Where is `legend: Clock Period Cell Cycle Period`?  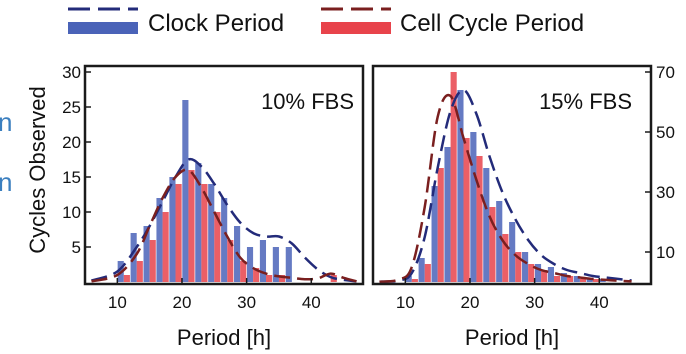
legend: Clock Period Cell Cycle Period is located at coordinates (326, 22).